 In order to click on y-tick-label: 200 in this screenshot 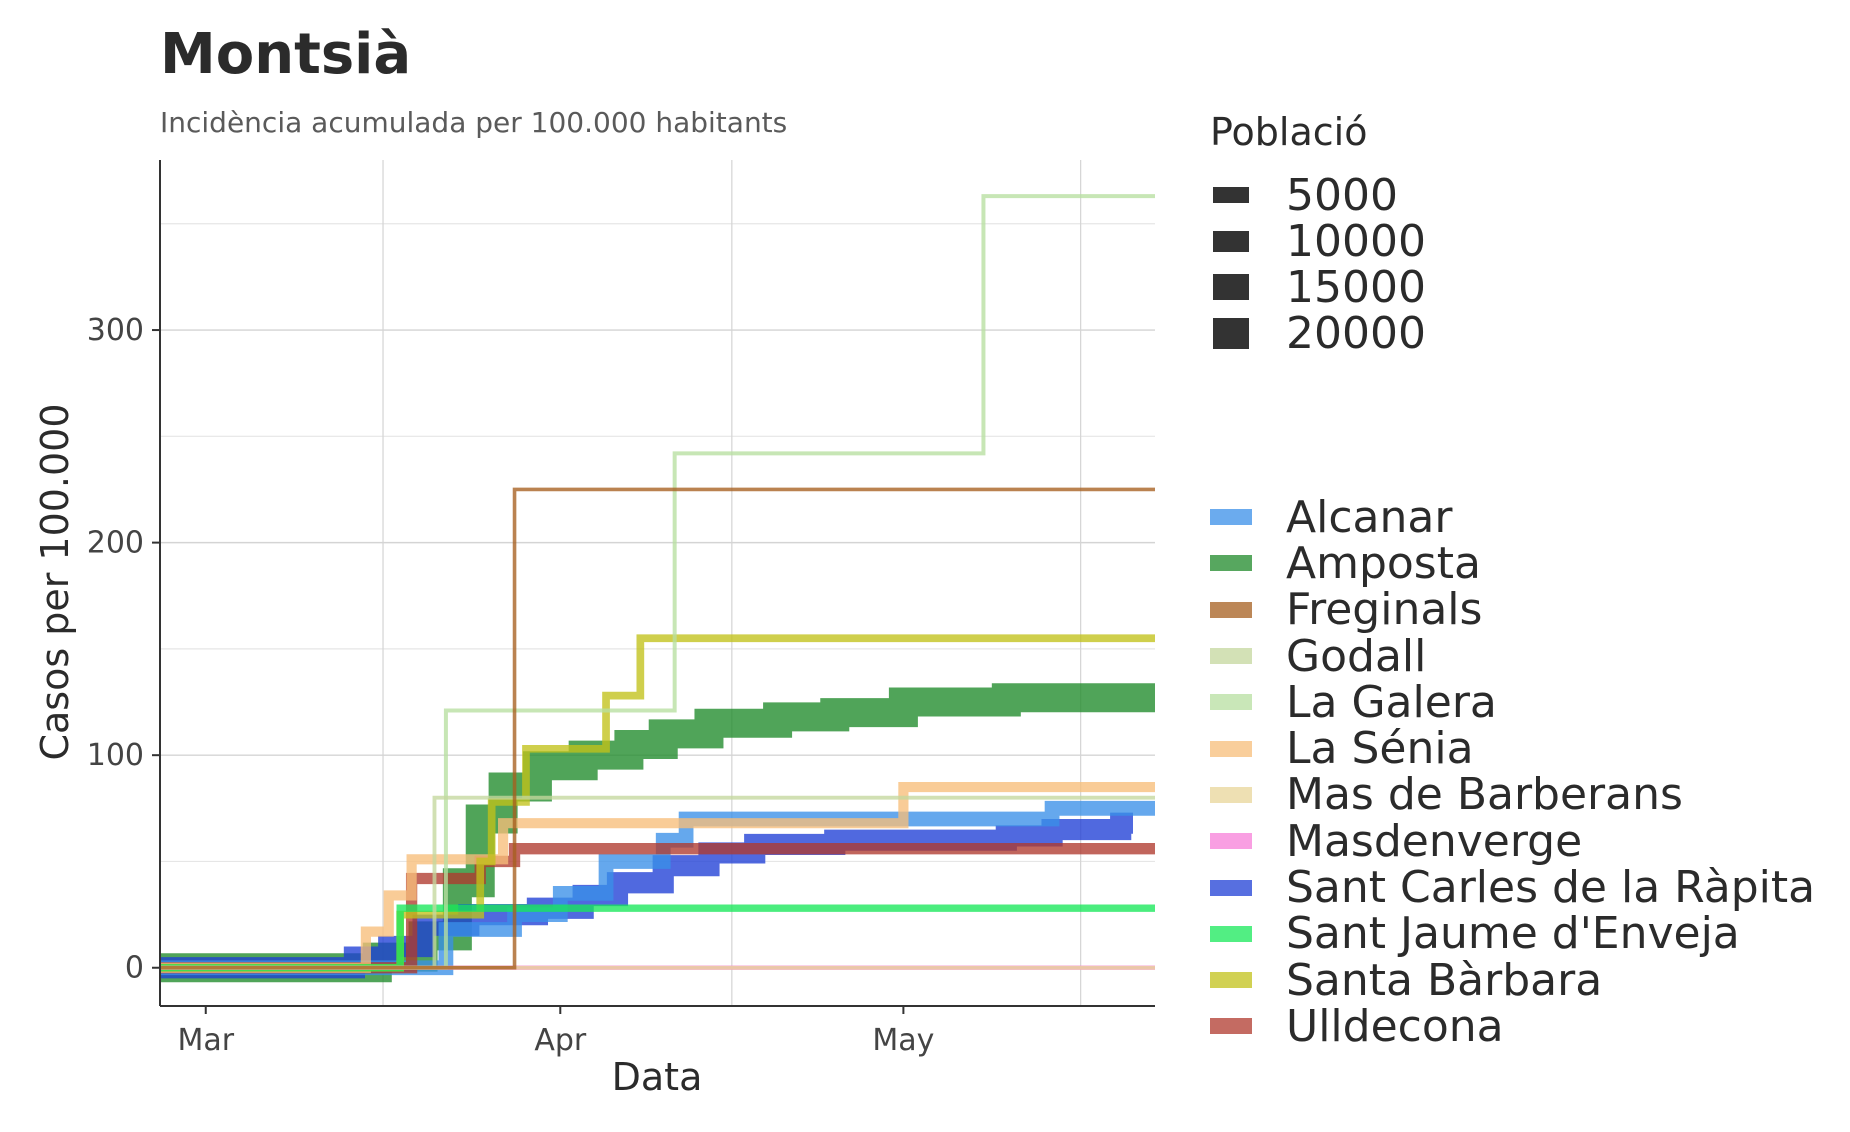, I will do `click(115, 543)`.